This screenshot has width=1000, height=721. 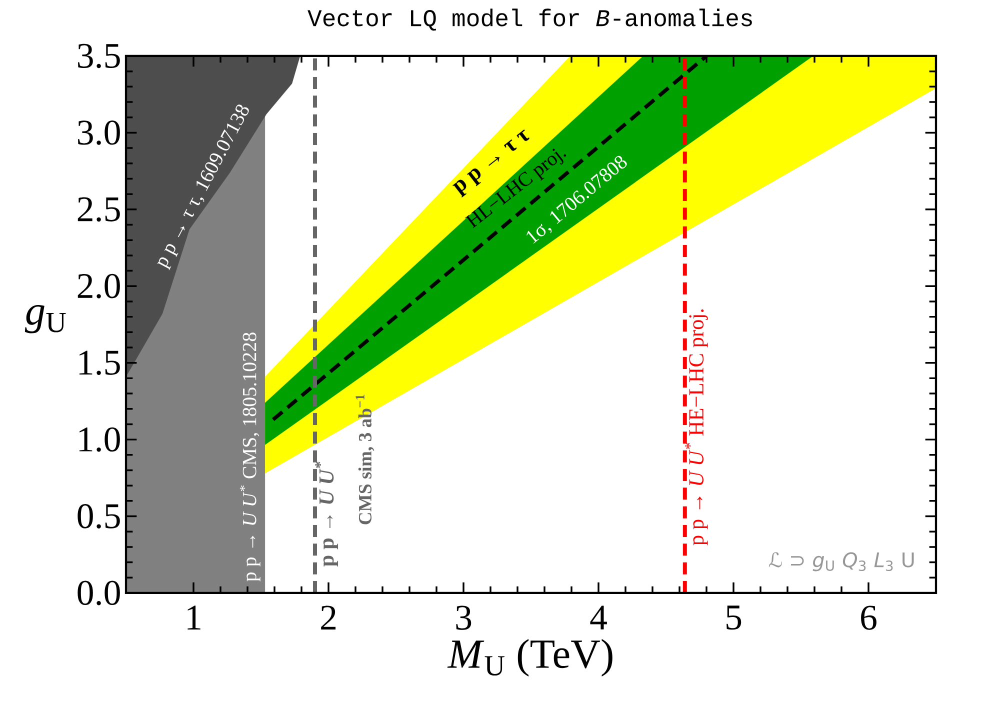 I want to click on ref-line-label: p p → U U$^{*}$, so click(x=326, y=514).